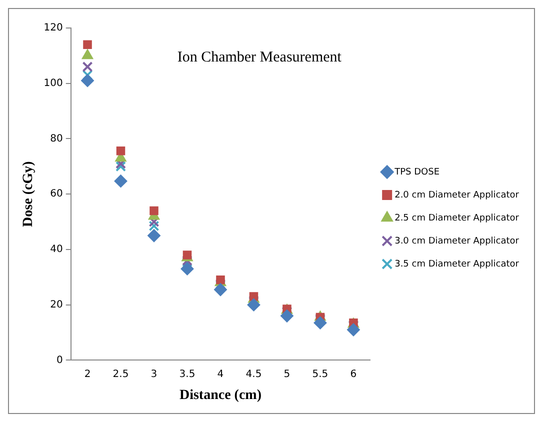 The width and height of the screenshot is (543, 422). What do you see at coordinates (259, 57) in the screenshot?
I see `text: Ion Chamber Measurement` at bounding box center [259, 57].